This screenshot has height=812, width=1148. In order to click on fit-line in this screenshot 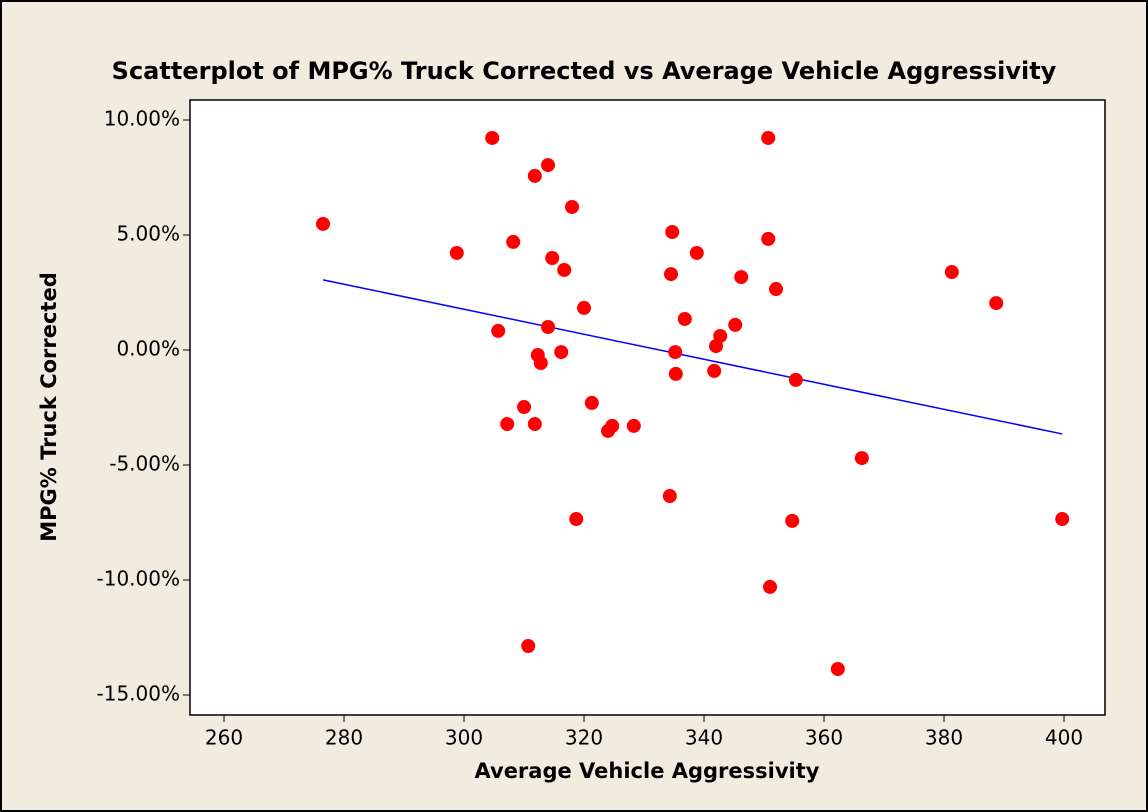, I will do `click(692, 357)`.